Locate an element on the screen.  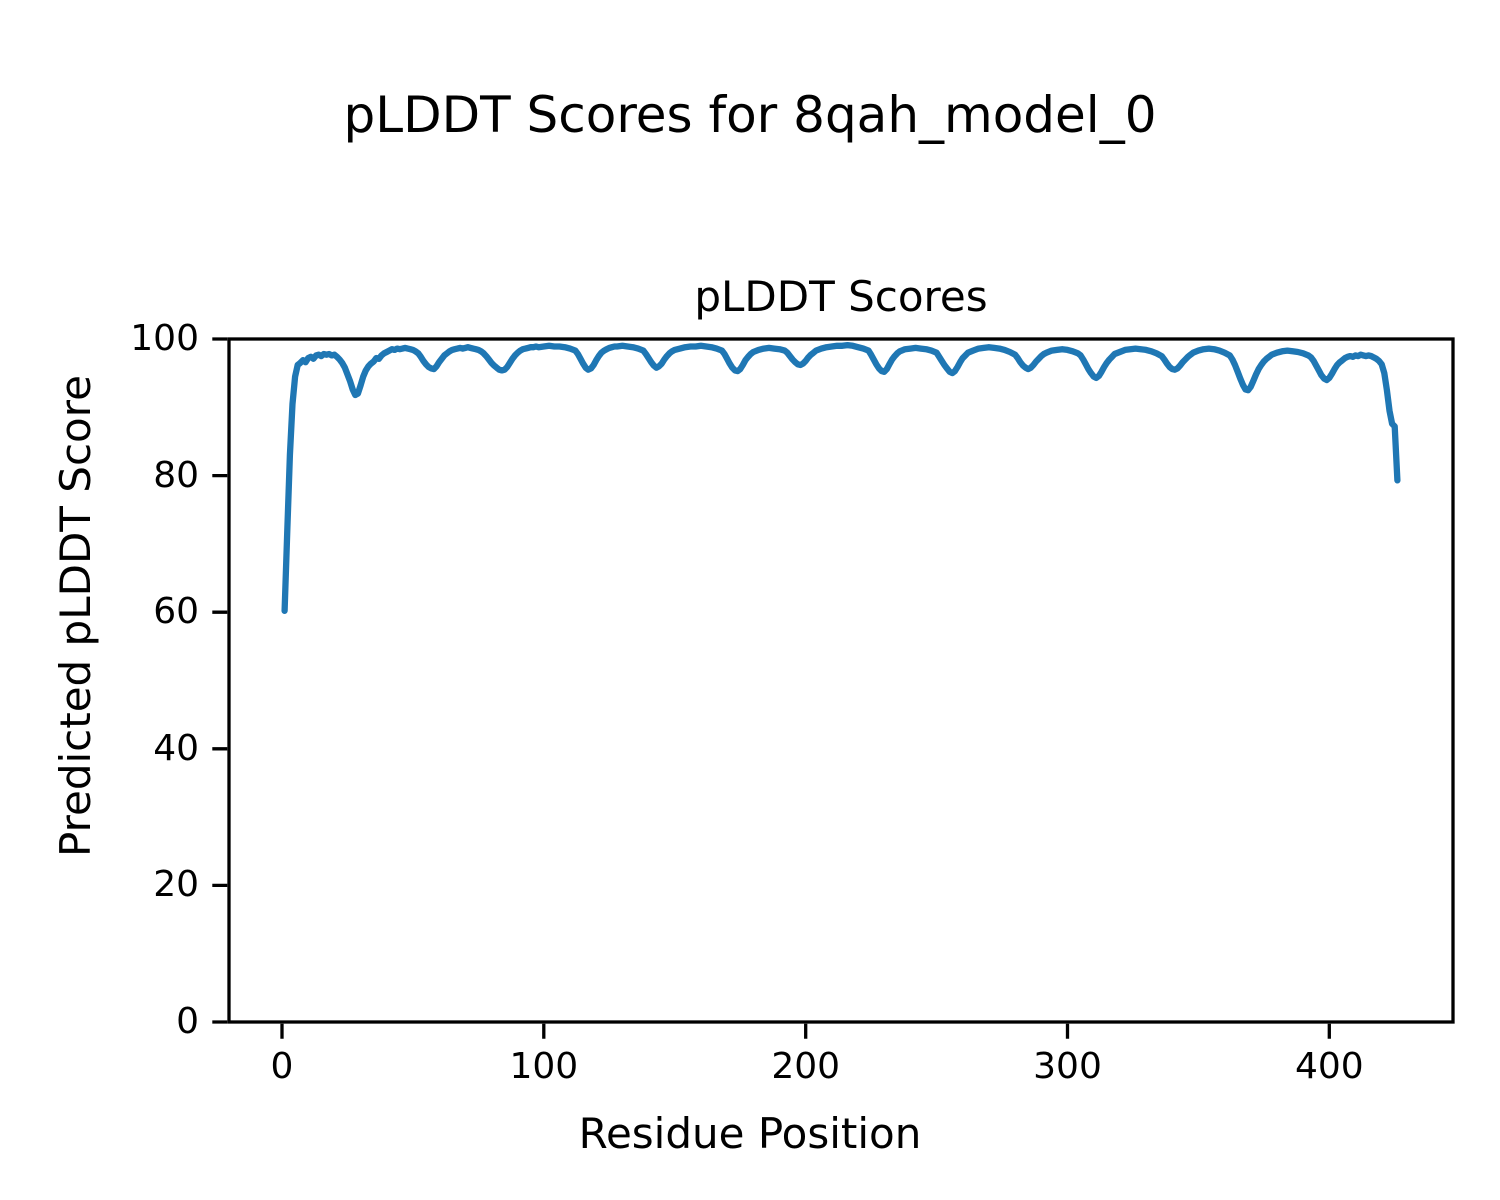
x-tick-label: 0 is located at coordinates (282, 1066).